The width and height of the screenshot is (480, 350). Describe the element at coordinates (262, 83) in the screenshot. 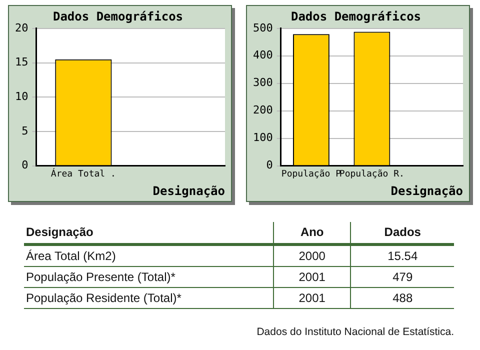

I see `y-tick-label: 300` at that location.